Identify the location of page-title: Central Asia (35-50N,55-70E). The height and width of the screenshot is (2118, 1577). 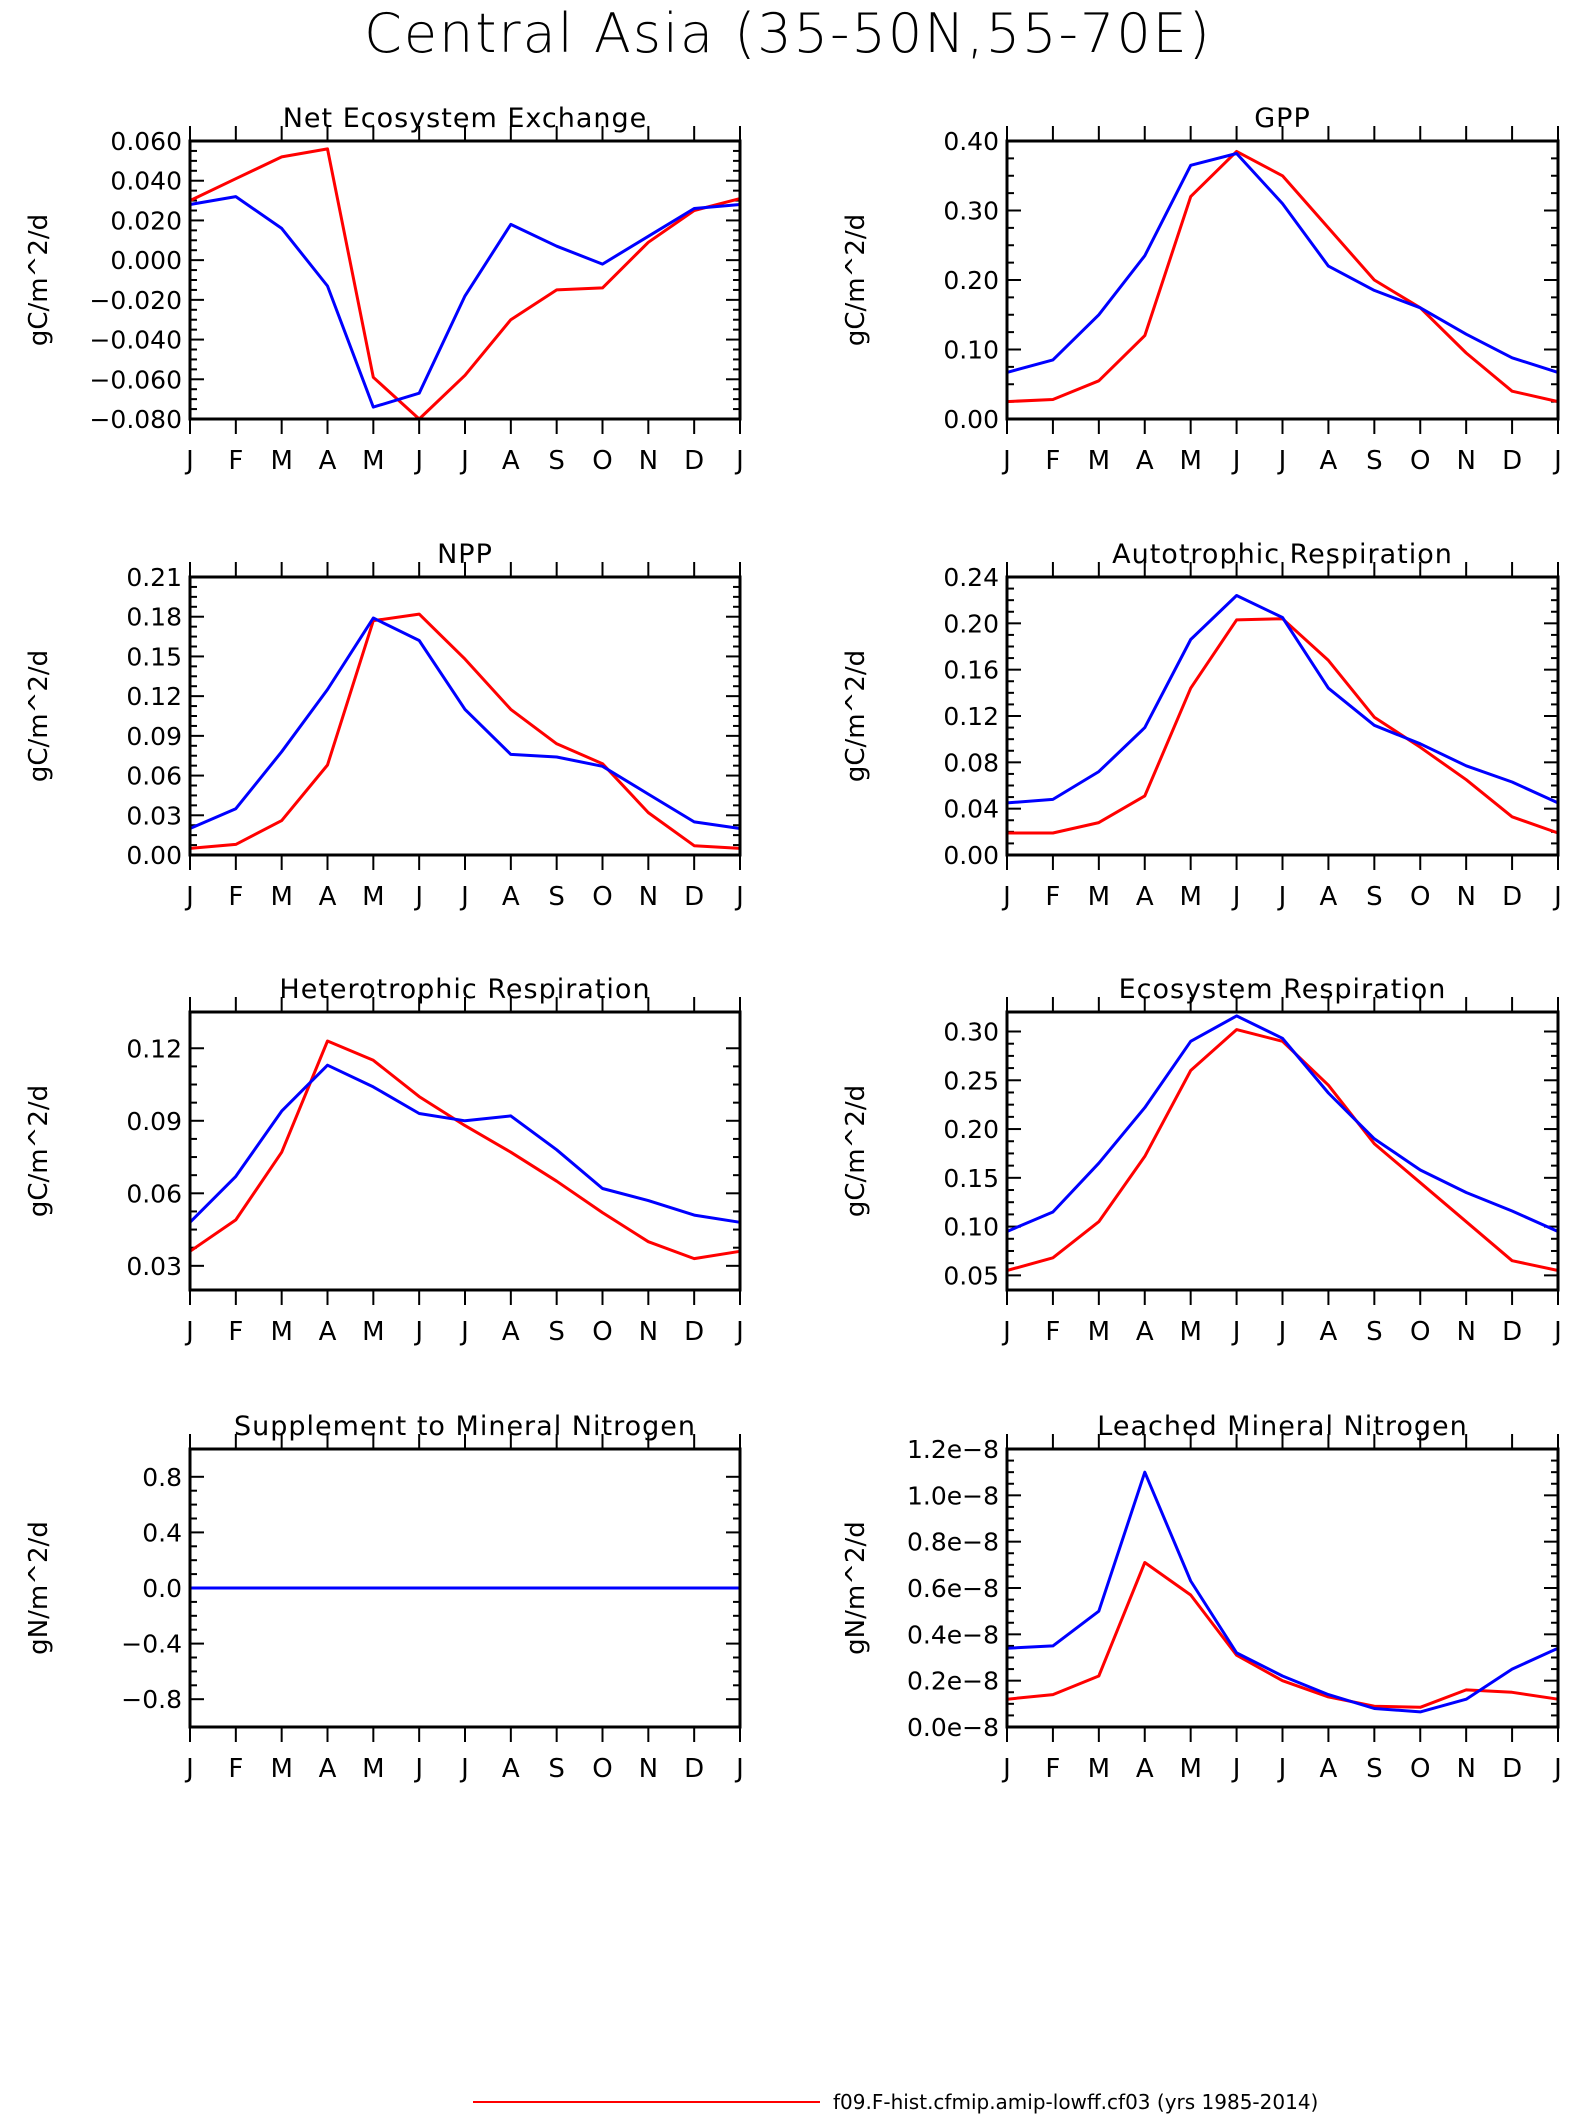
(788, 33).